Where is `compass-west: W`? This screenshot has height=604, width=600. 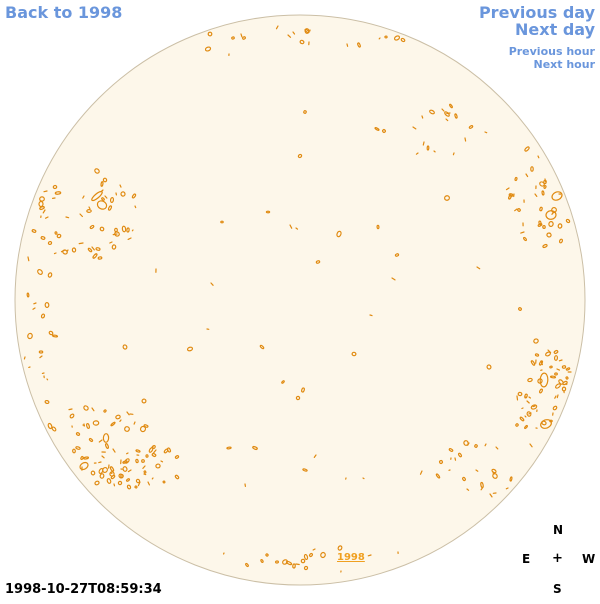
compass-west: W is located at coordinates (588, 559).